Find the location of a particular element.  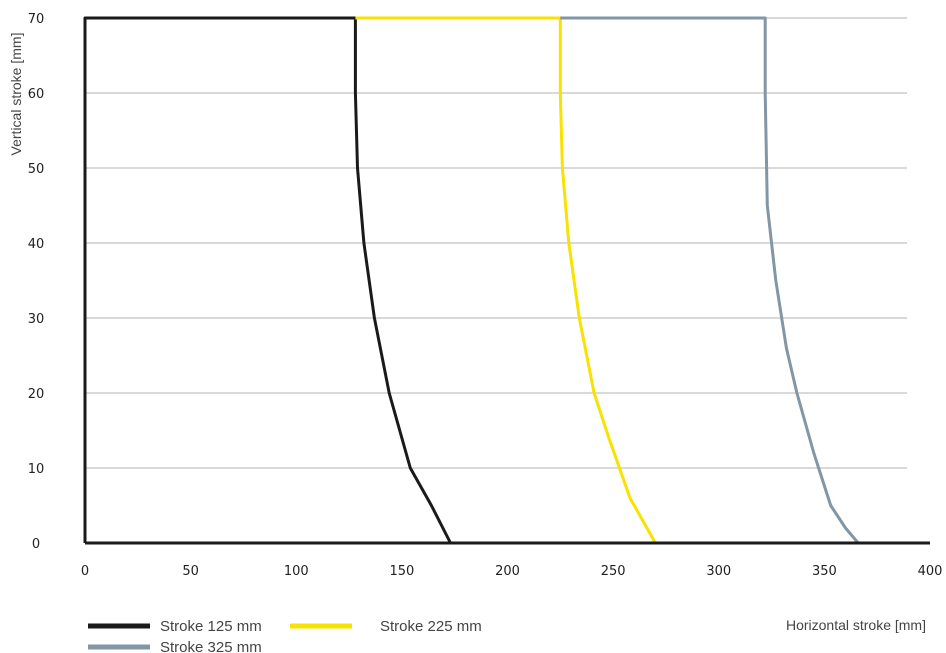

x-tick-label: 300 is located at coordinates (718, 571).